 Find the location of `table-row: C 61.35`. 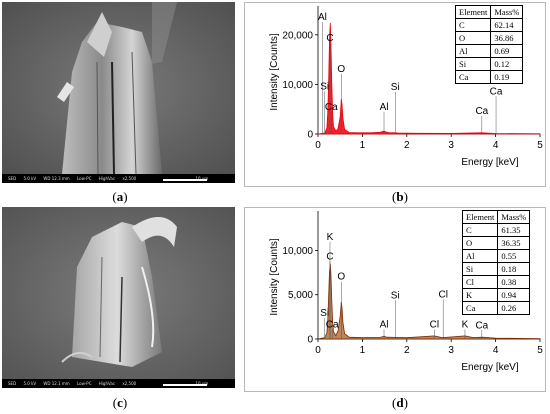

table-row: C 61.35 is located at coordinates (496, 230).